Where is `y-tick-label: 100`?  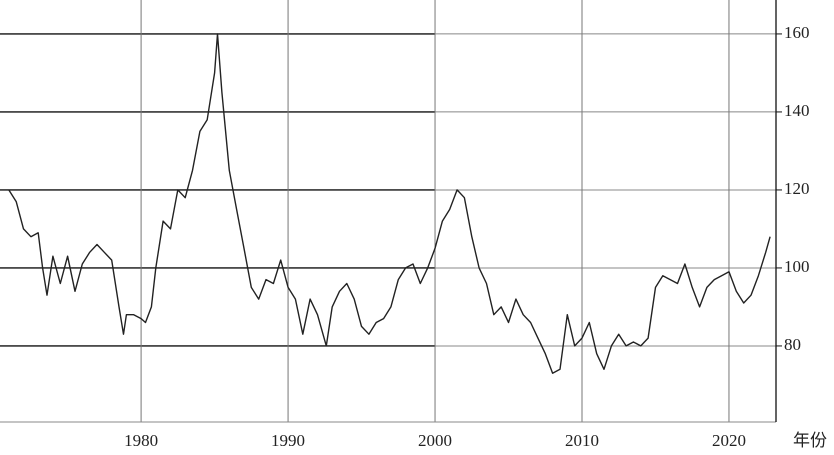
y-tick-label: 100 is located at coordinates (797, 266).